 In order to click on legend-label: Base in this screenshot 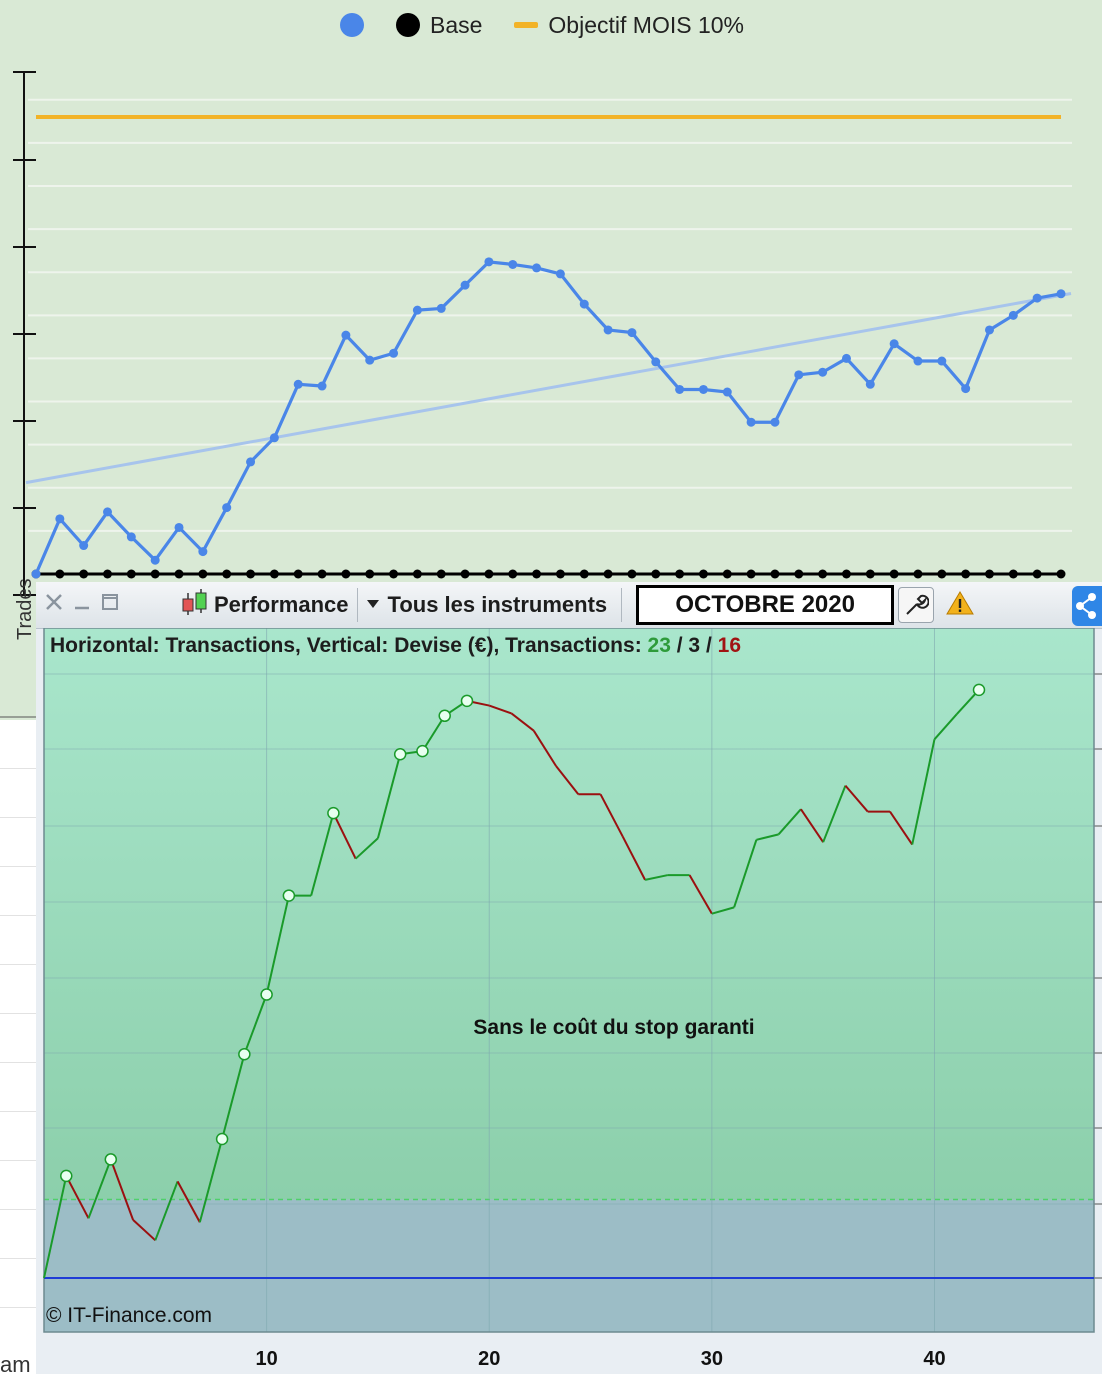, I will do `click(456, 24)`.